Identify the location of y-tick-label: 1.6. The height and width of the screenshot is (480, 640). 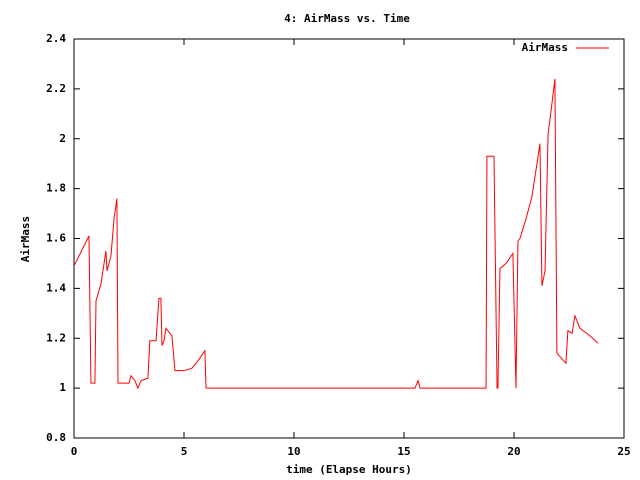
(56, 238).